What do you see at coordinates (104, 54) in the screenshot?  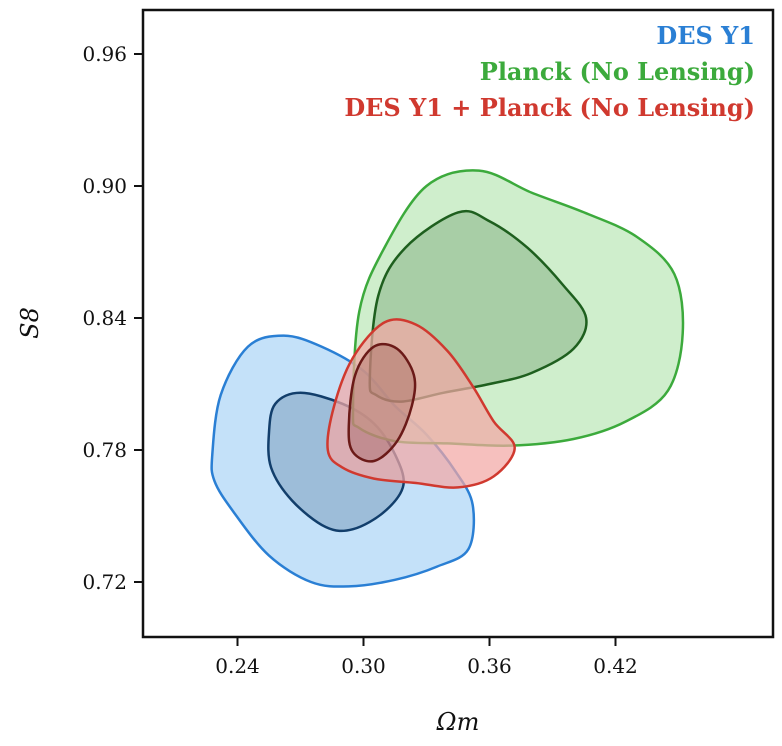 I see `y-tick-label: 0.96` at bounding box center [104, 54].